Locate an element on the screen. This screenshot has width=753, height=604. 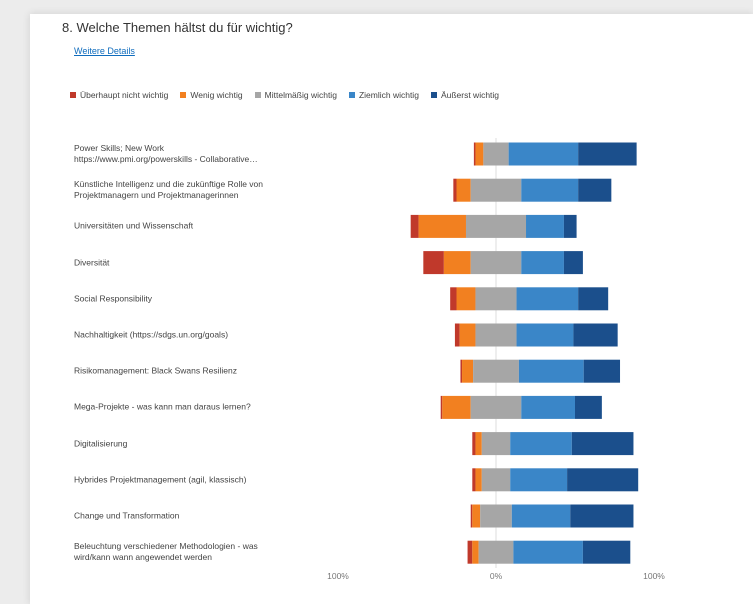
legend-item-2: Mittelmäßig wichtig is located at coordinates (295, 95).